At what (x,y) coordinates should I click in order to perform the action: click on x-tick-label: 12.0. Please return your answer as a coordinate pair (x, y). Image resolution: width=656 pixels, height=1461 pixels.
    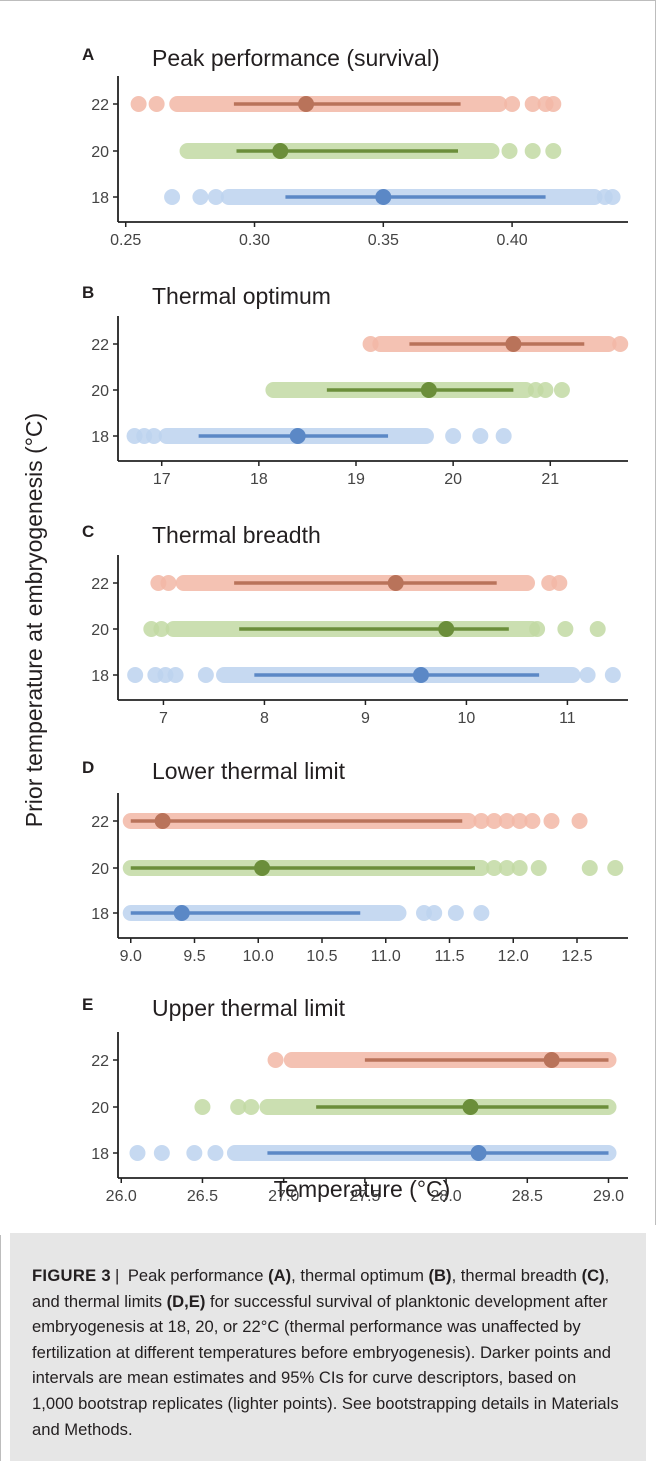
    Looking at the image, I should click on (513, 956).